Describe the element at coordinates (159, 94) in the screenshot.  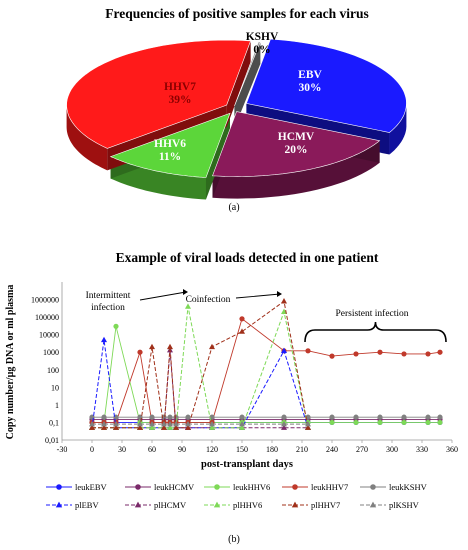
I see `pie-slice-hhv7` at that location.